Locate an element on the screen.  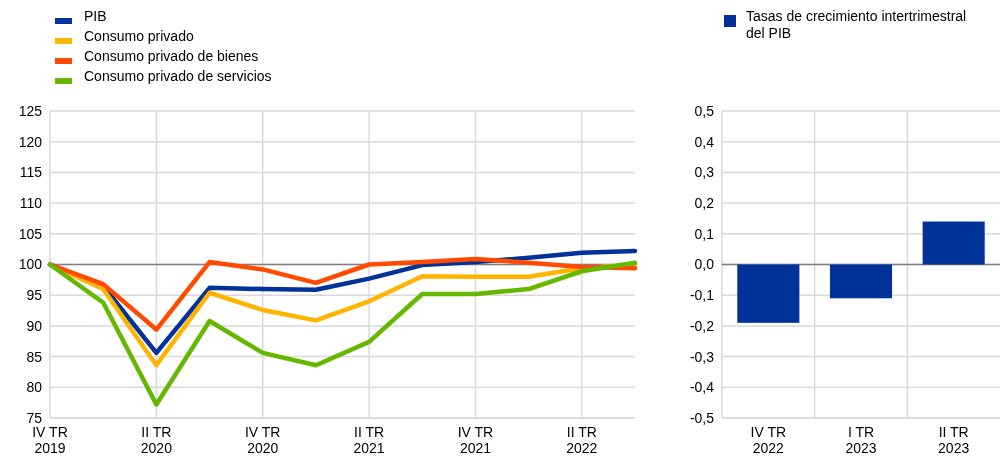
y-tick-label: 100 is located at coordinates (30, 264).